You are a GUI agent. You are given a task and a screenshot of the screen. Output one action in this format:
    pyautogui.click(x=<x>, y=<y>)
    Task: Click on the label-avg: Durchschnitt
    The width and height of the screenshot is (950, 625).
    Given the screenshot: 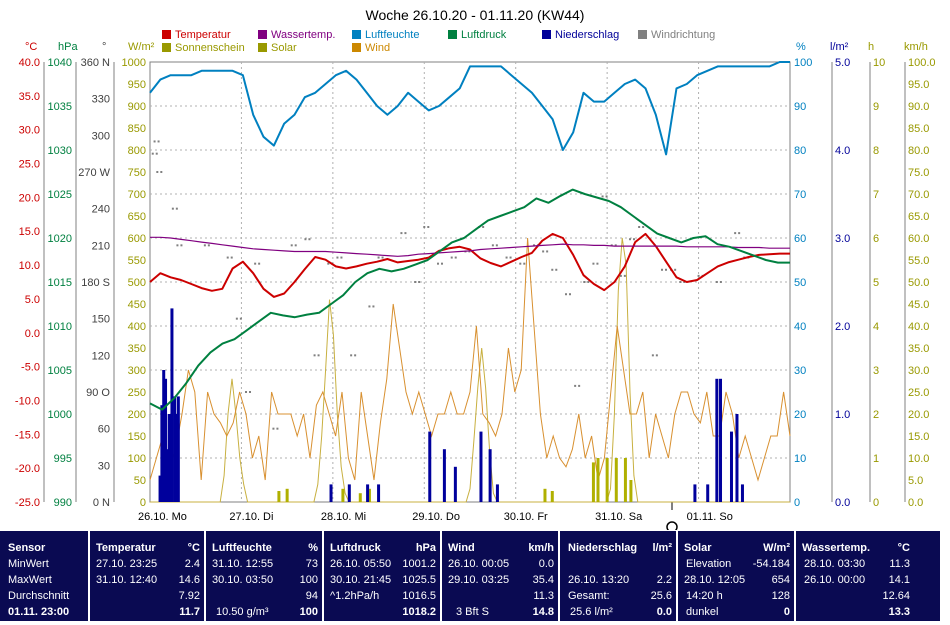 What is the action you would take?
    pyautogui.click(x=39, y=596)
    